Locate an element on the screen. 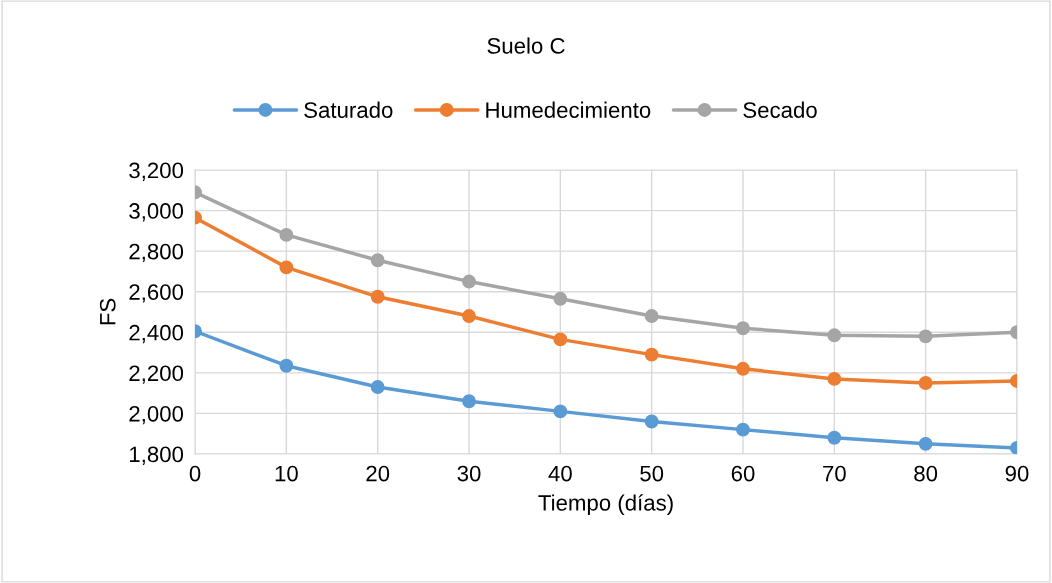 The height and width of the screenshot is (583, 1052). x-tick-label: 30 is located at coordinates (469, 473).